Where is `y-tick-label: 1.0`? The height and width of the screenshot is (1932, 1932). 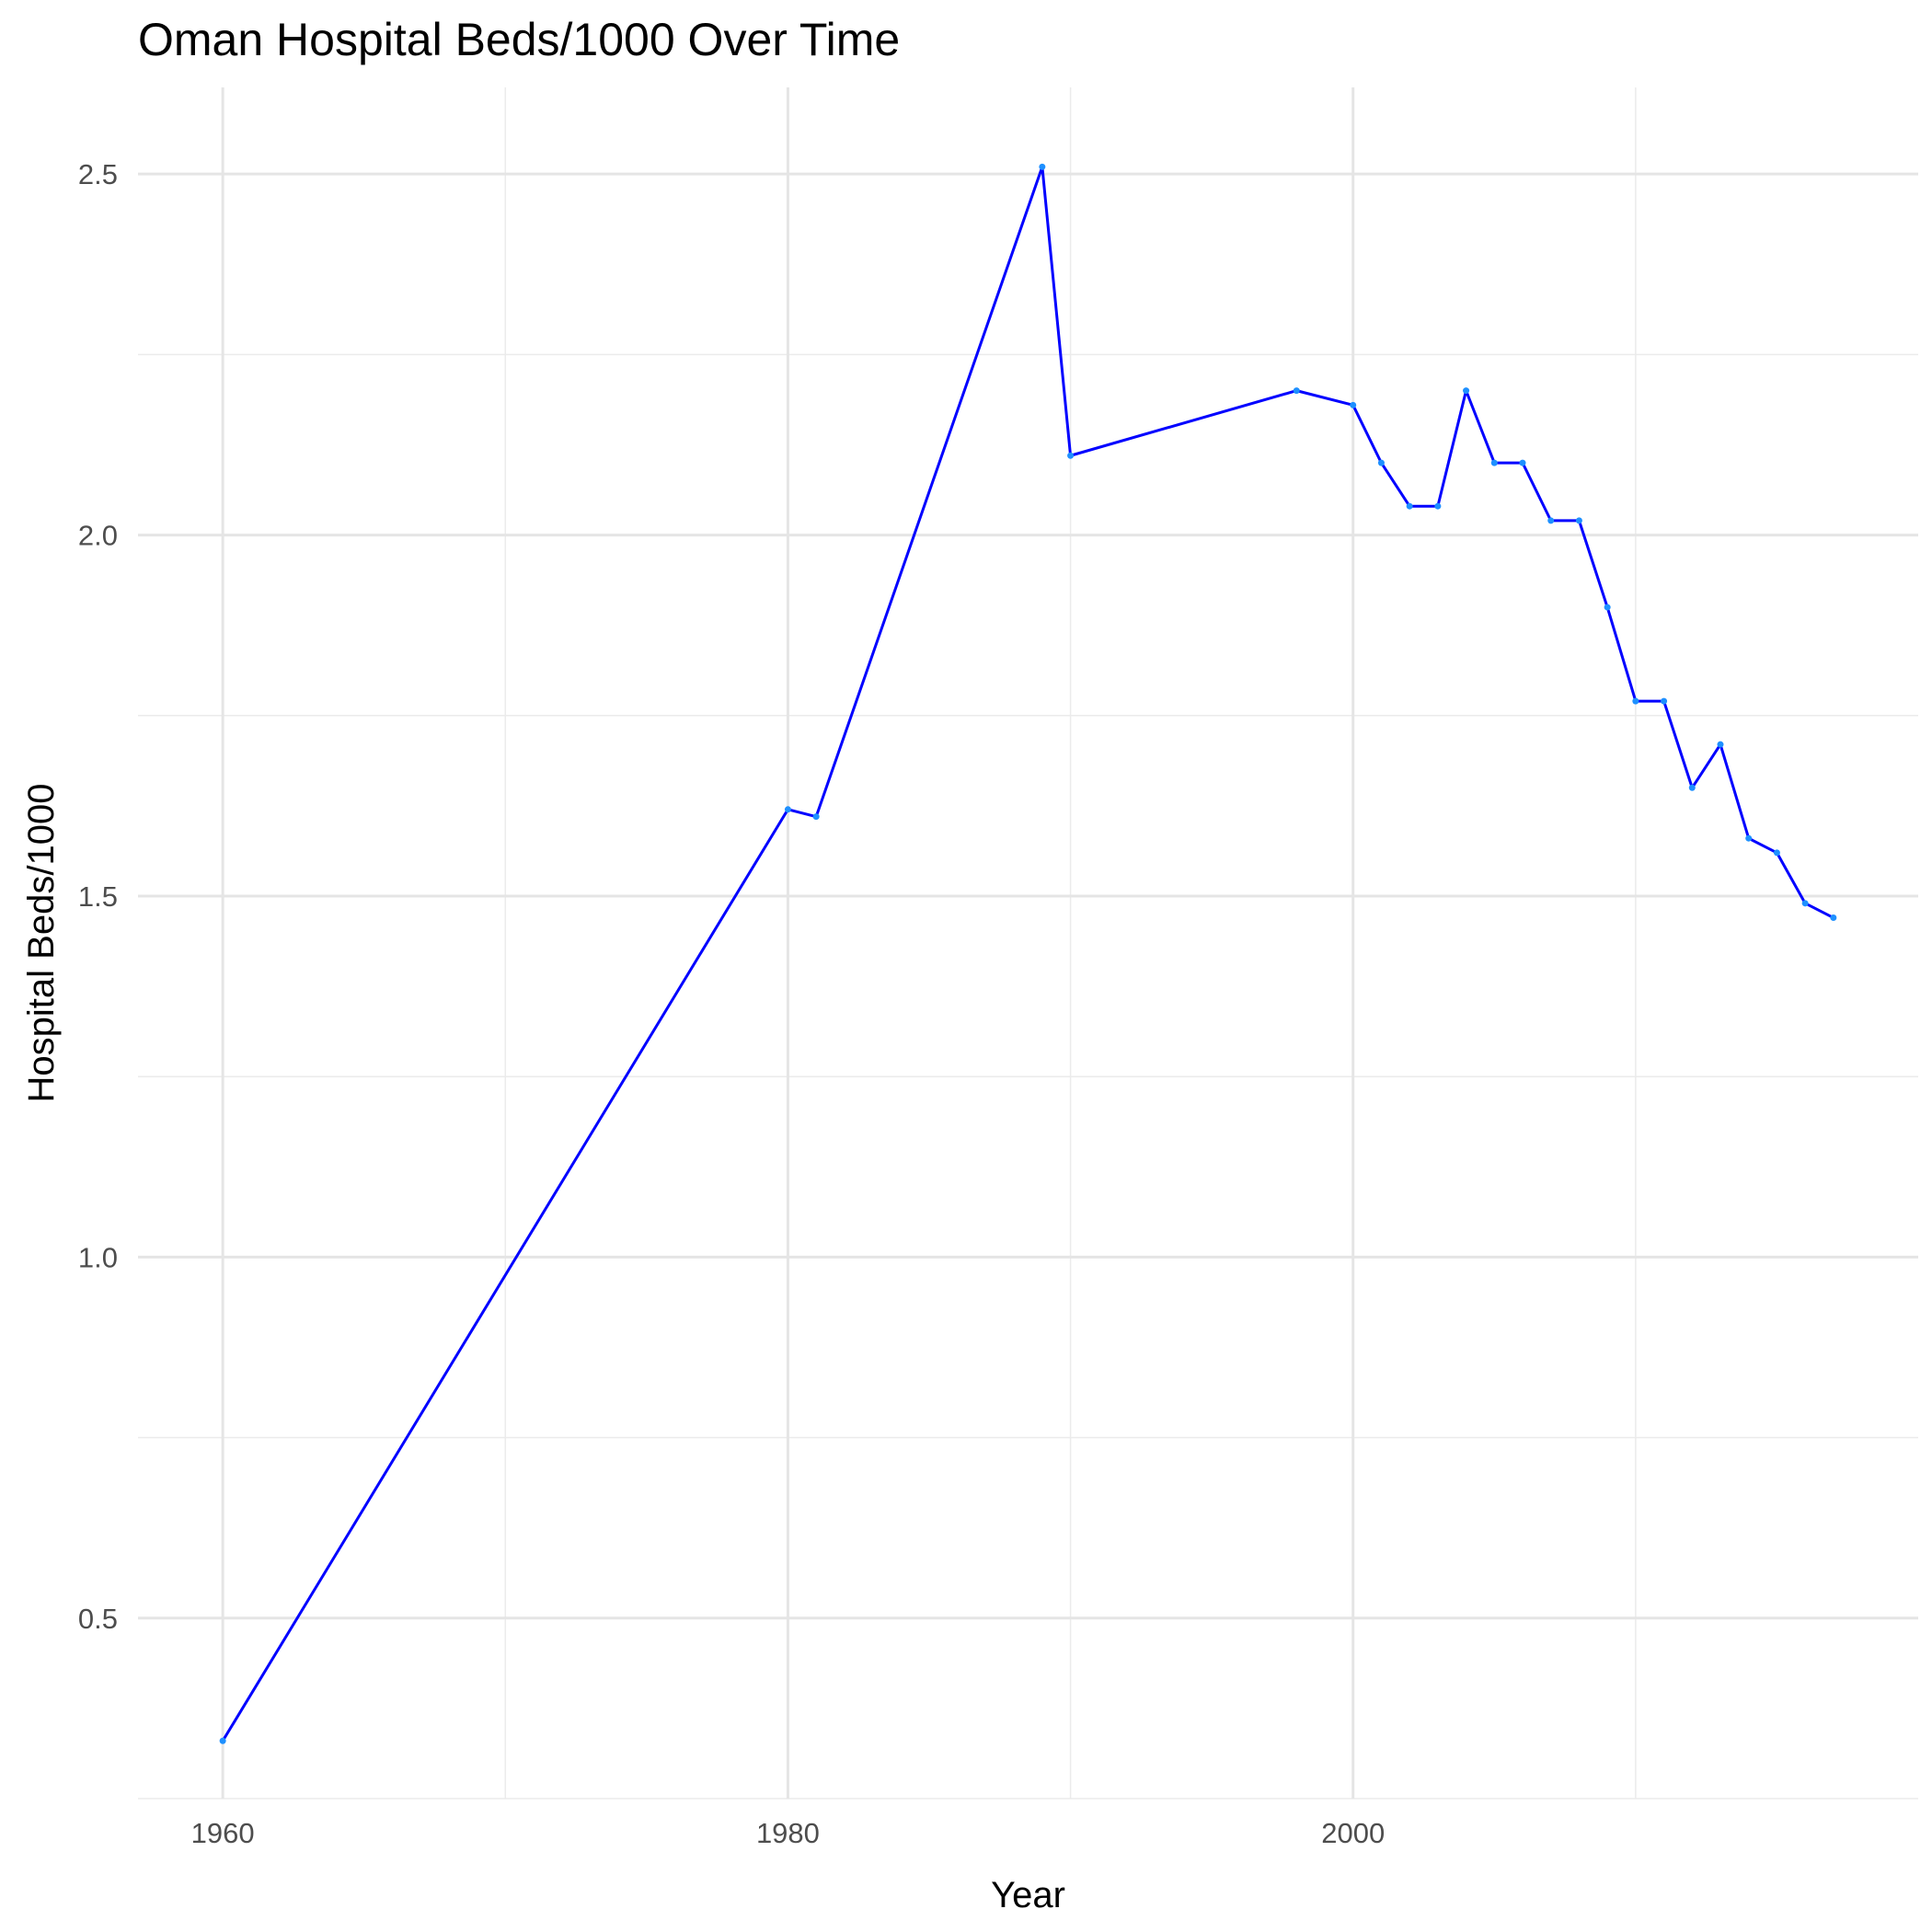
y-tick-label: 1.0 is located at coordinates (98, 1257).